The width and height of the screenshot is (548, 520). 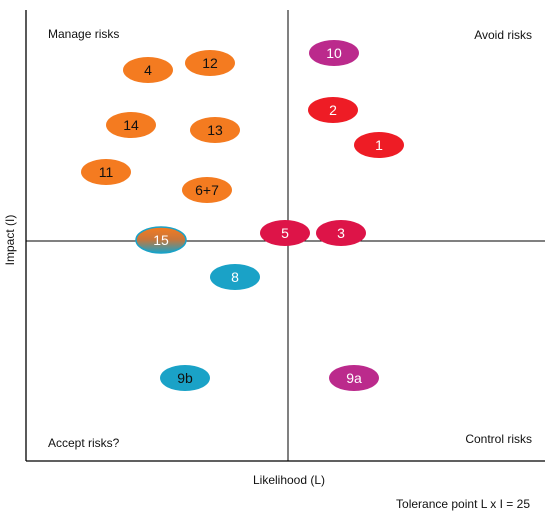 I want to click on risk-bubble-8: 8, so click(x=235, y=277).